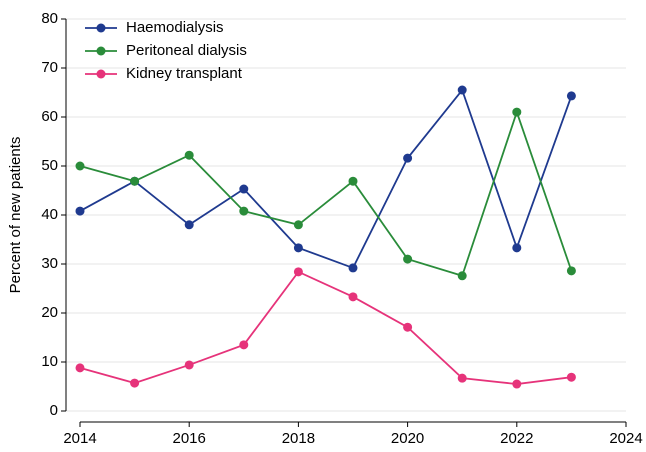 Image resolution: width=646 pixels, height=452 pixels. Describe the element at coordinates (49, 67) in the screenshot. I see `y-tick-label: 70` at that location.